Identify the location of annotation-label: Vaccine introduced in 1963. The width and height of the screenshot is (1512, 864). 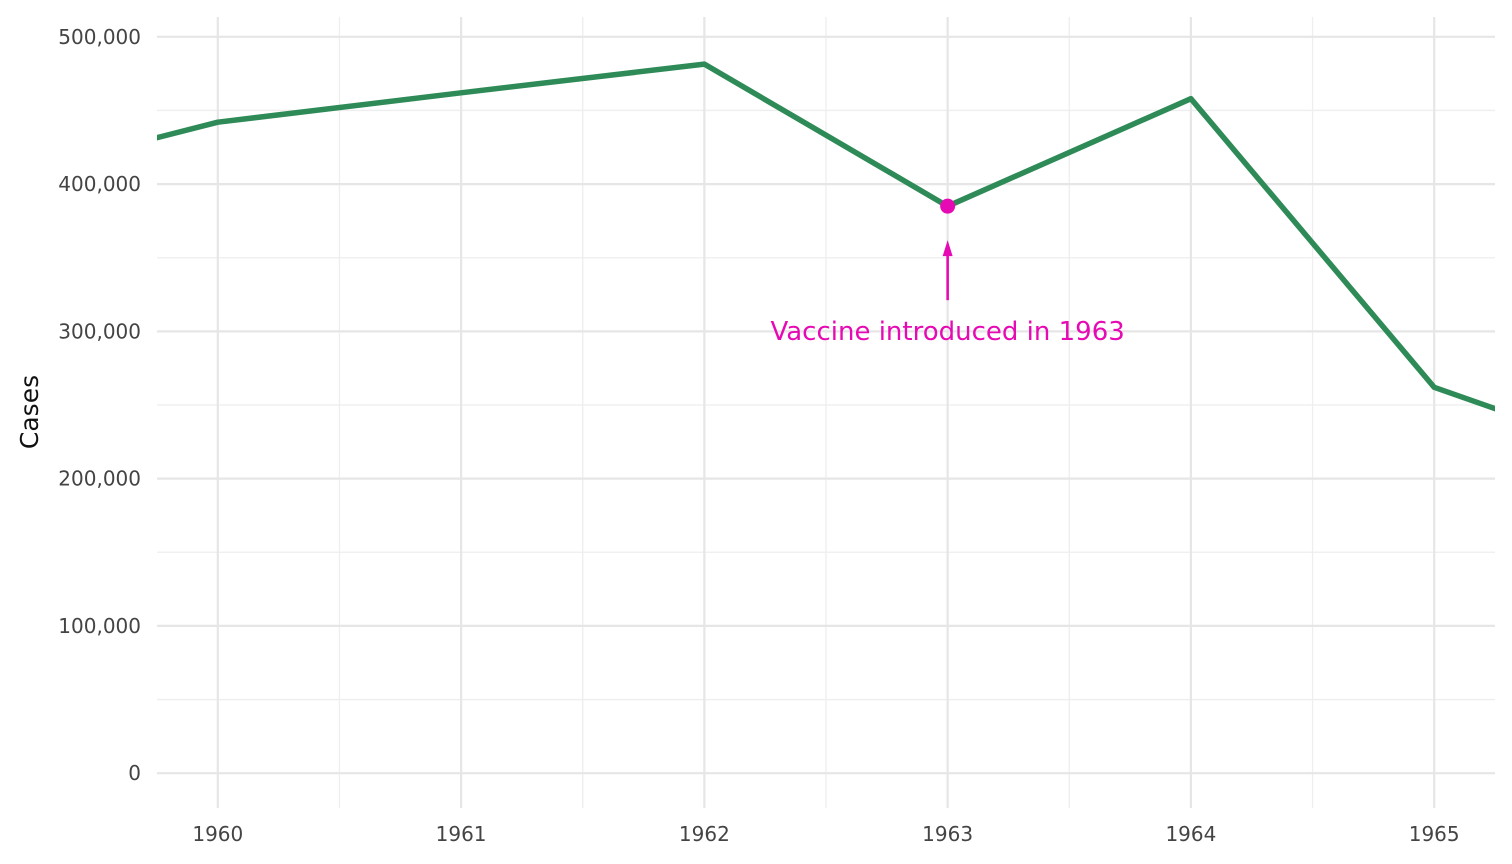
(947, 332).